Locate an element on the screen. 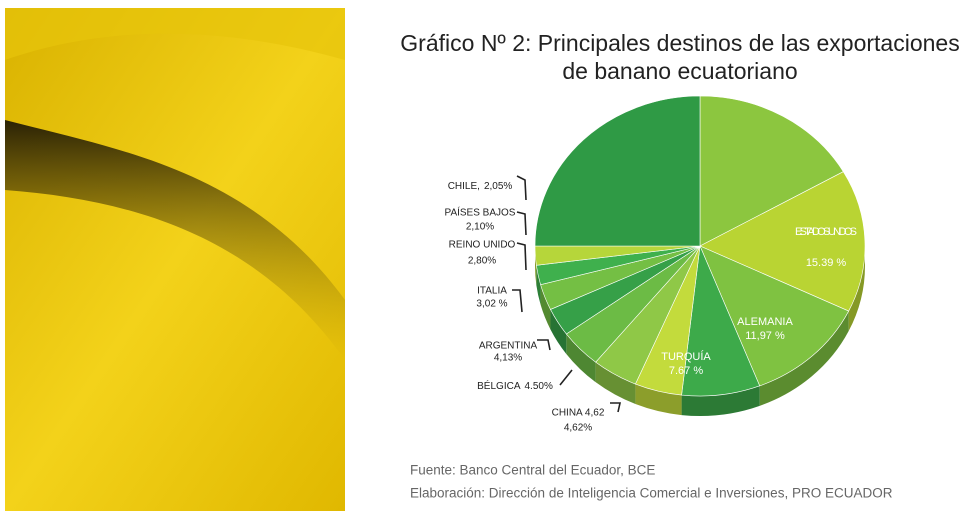 The width and height of the screenshot is (963, 511). value-label: 2,05% is located at coordinates (498, 186).